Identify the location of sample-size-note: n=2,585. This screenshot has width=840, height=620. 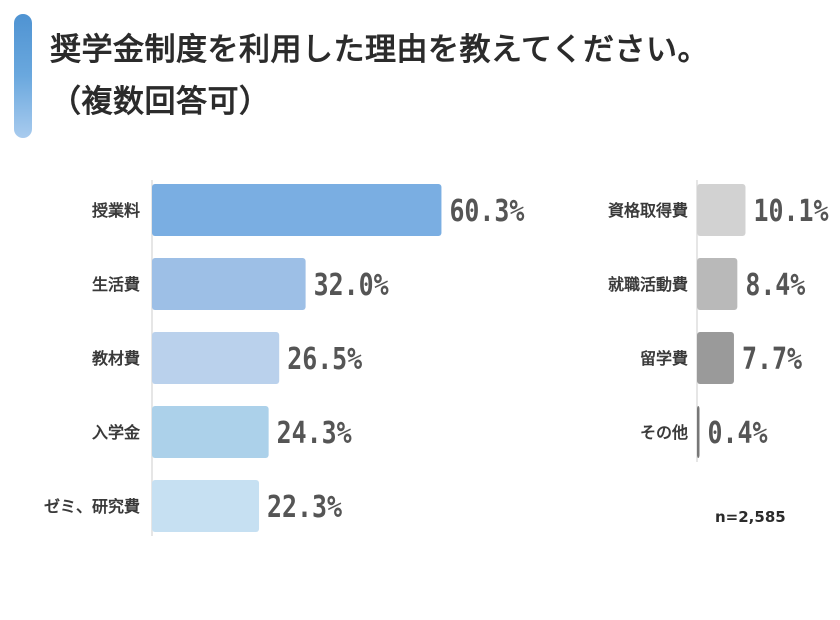
(750, 517).